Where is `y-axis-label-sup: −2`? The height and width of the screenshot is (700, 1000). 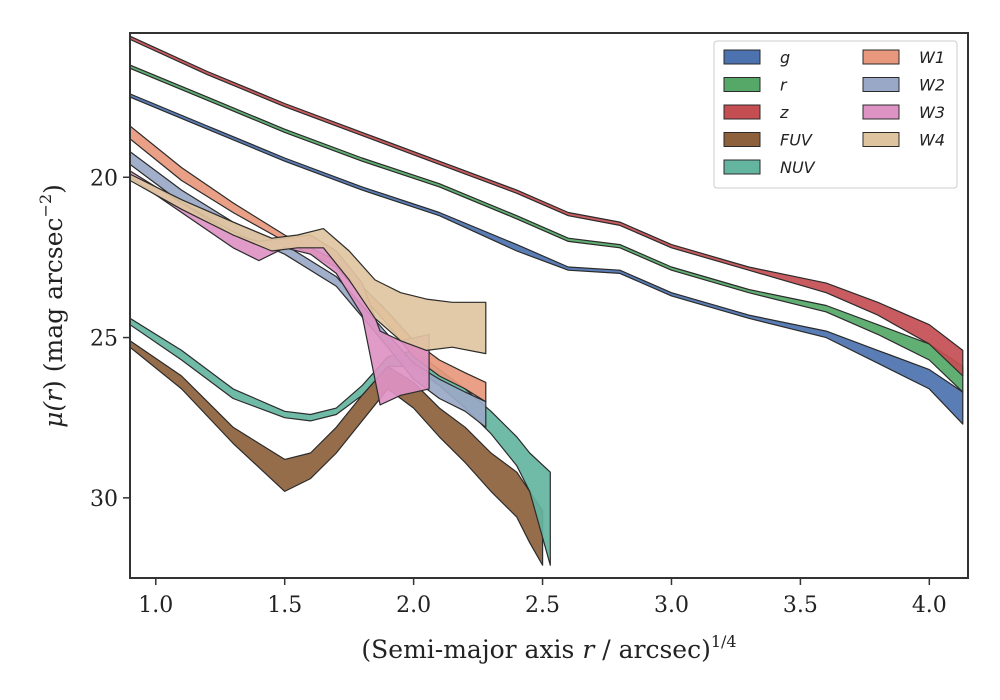 y-axis-label-sup: −2 is located at coordinates (45, 206).